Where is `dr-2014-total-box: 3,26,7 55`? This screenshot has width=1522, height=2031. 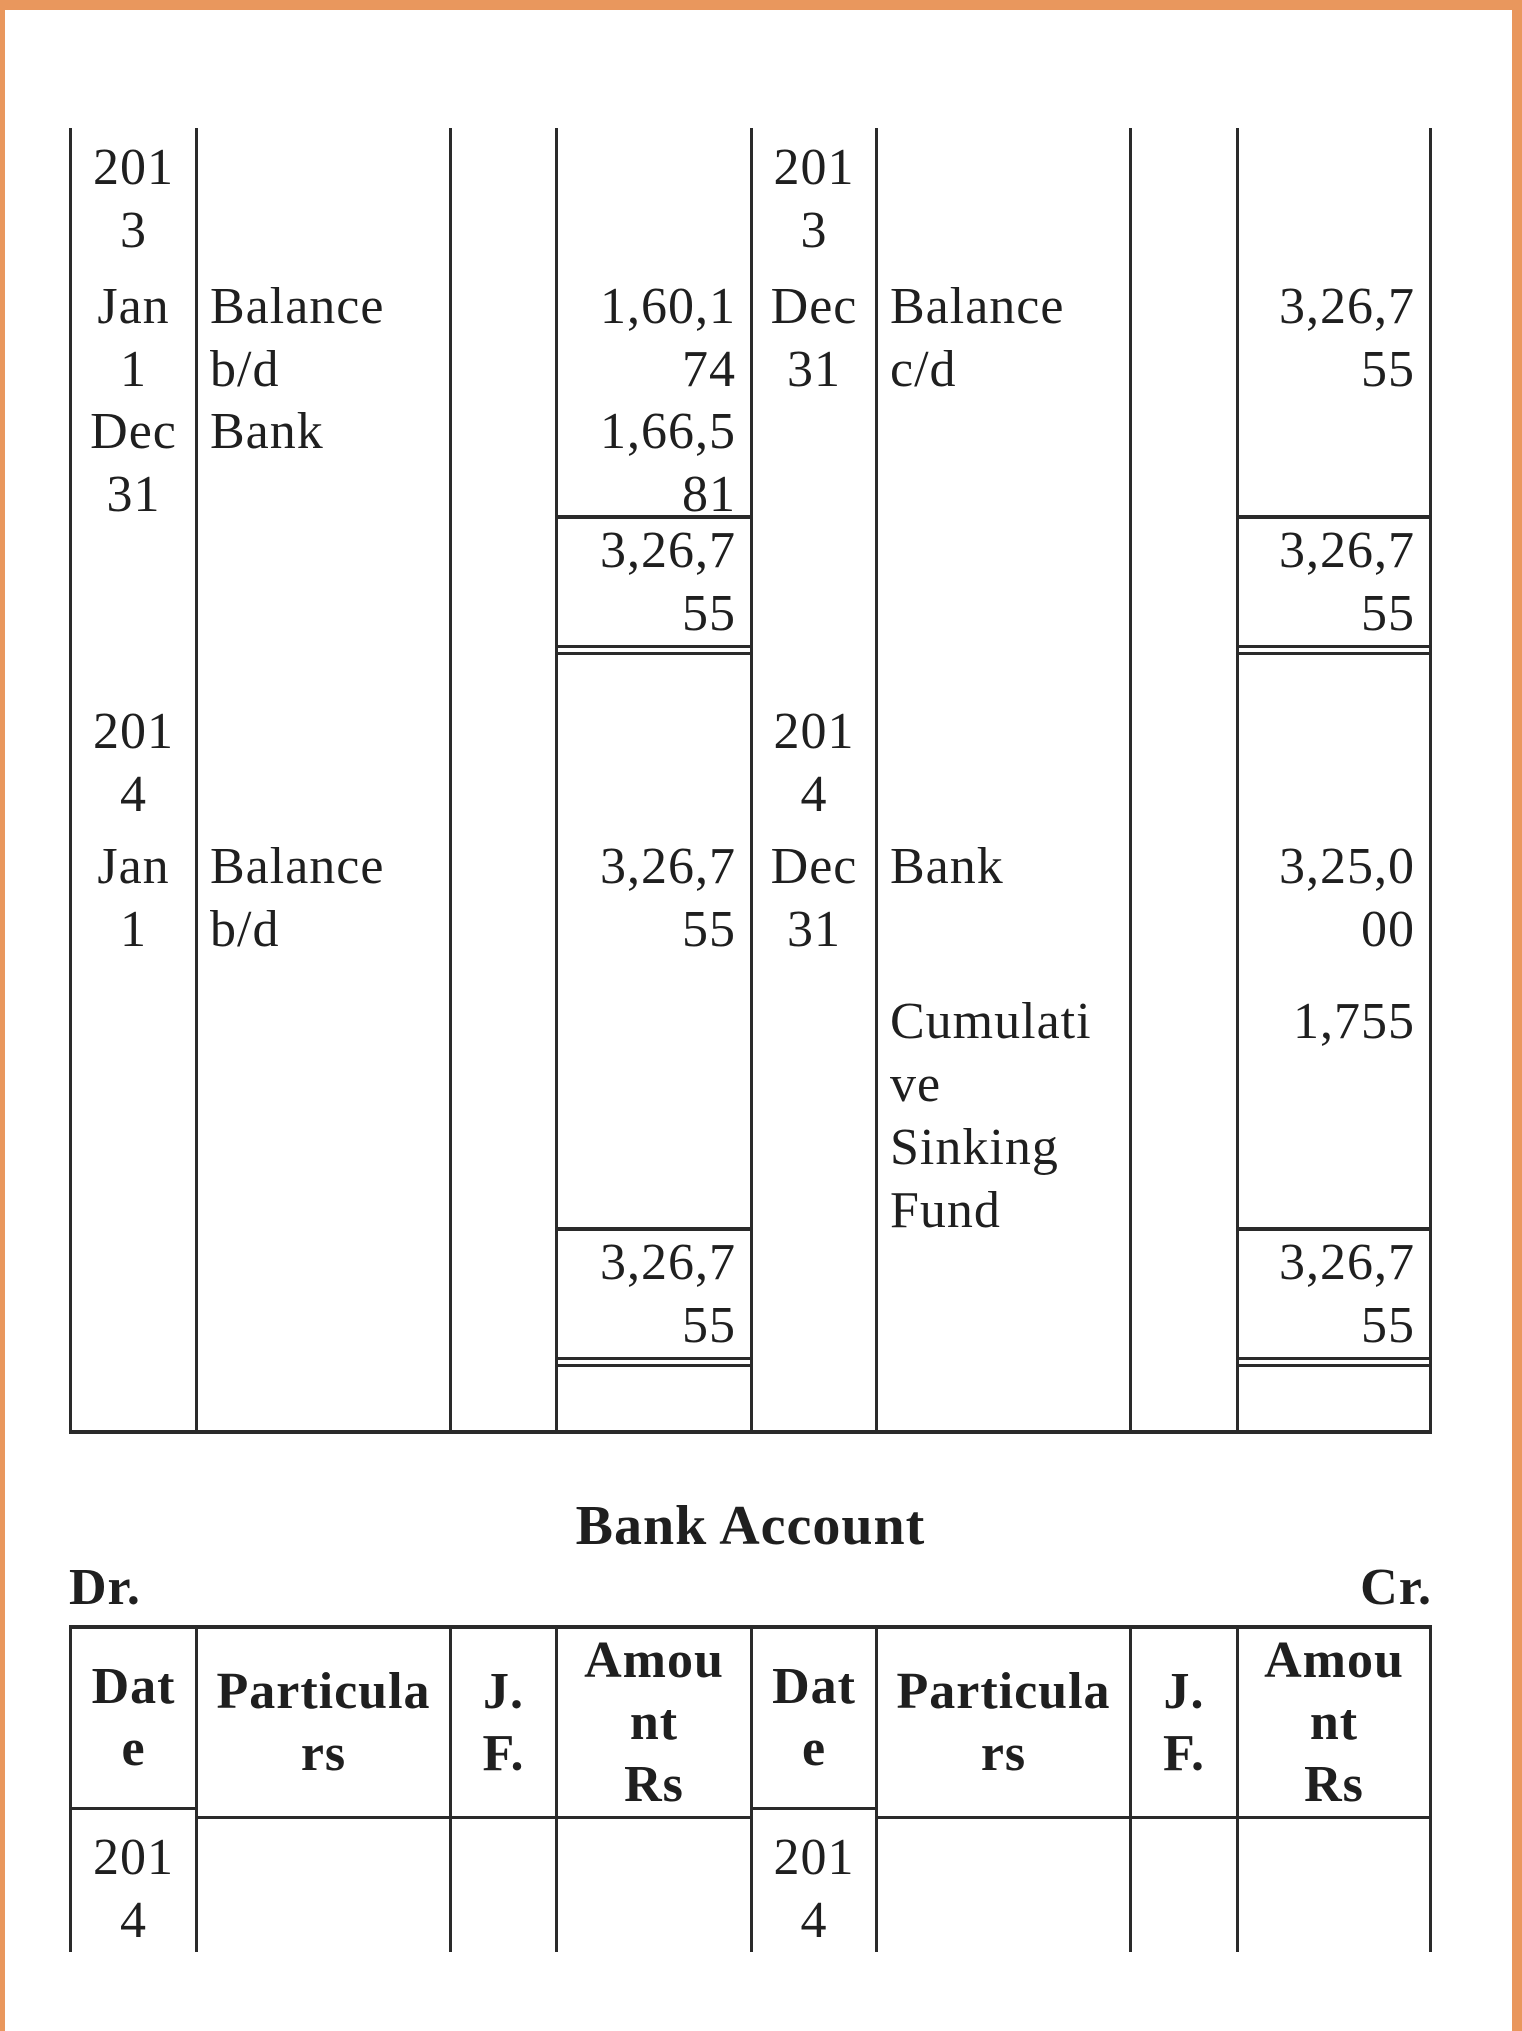 dr-2014-total-box: 3,26,7 55 is located at coordinates (654, 1297).